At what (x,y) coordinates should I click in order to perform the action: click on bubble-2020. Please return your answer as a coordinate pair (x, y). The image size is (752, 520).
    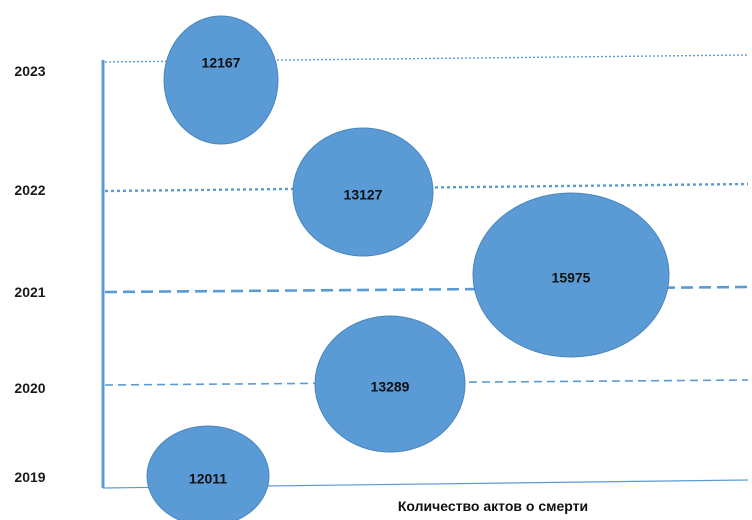
    Looking at the image, I should click on (390, 384).